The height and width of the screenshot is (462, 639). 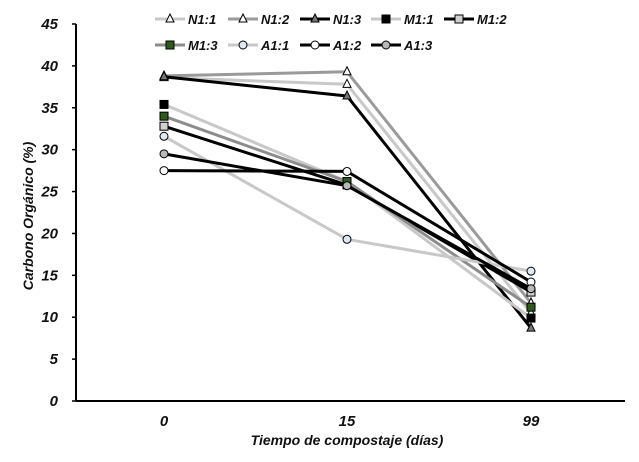 What do you see at coordinates (274, 45) in the screenshot?
I see `legend-label: A1:1` at bounding box center [274, 45].